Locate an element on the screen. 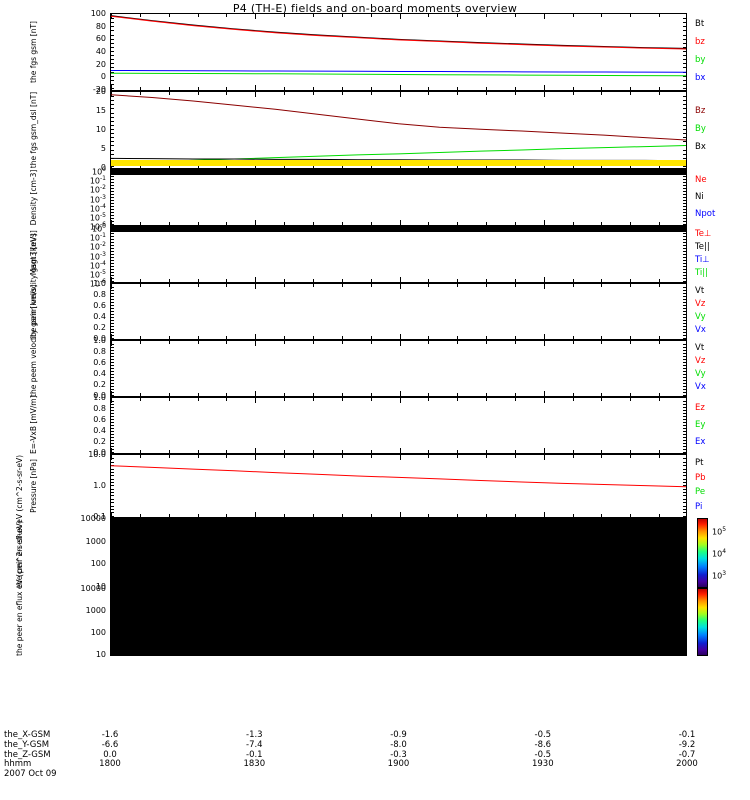 The height and width of the screenshot is (800, 750). y-tick-label: 60 is located at coordinates (100, 39).